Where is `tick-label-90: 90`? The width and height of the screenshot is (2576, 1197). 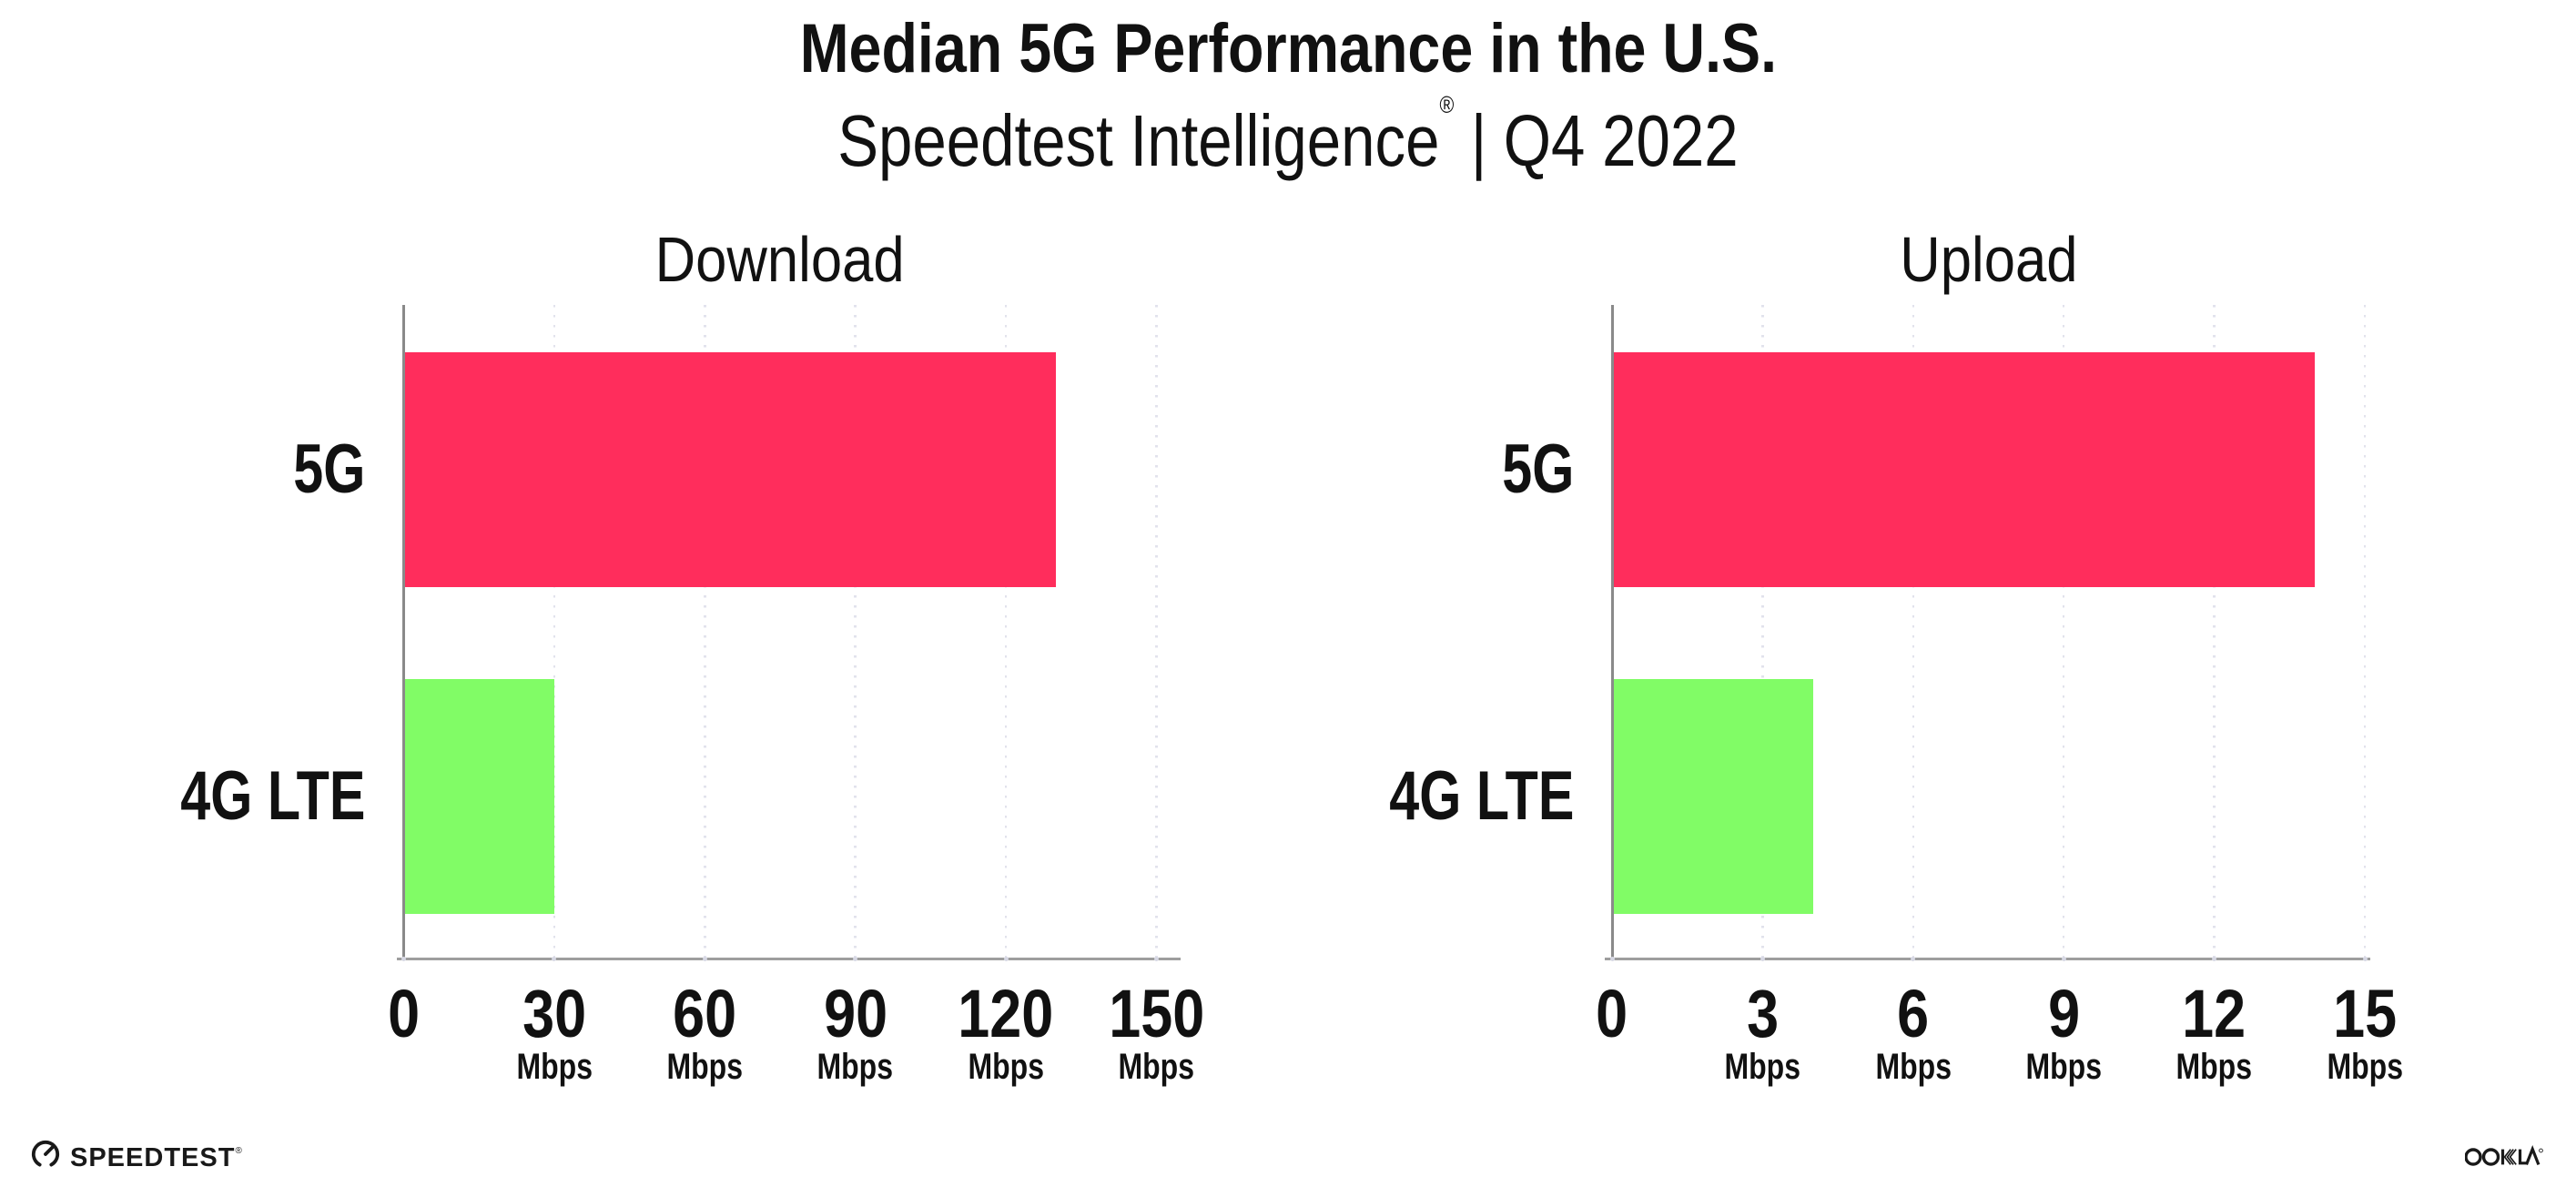 tick-label-90: 90 is located at coordinates (856, 1014).